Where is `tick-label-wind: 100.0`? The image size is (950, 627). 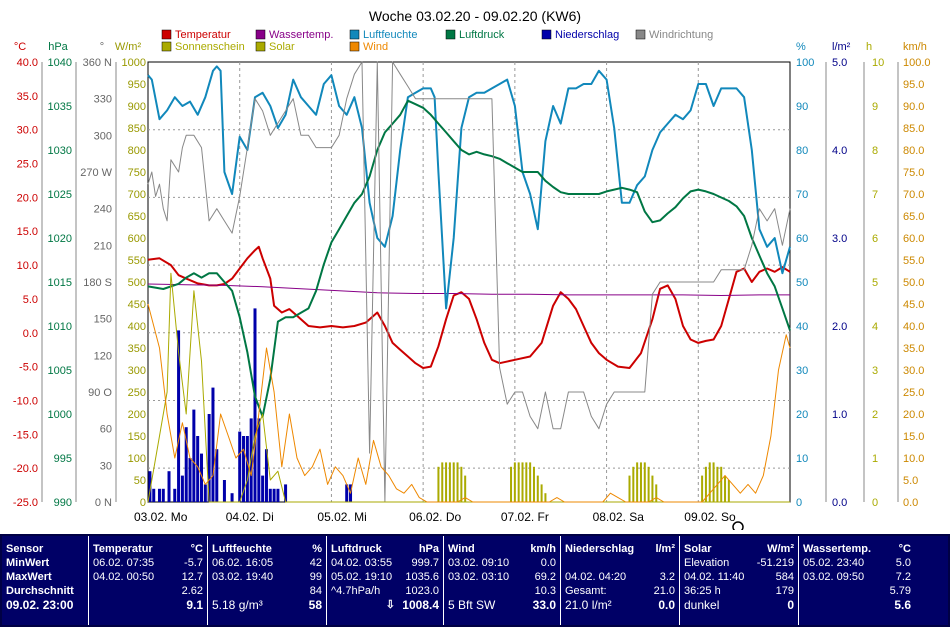
tick-label-wind: 100.0 is located at coordinates (917, 63).